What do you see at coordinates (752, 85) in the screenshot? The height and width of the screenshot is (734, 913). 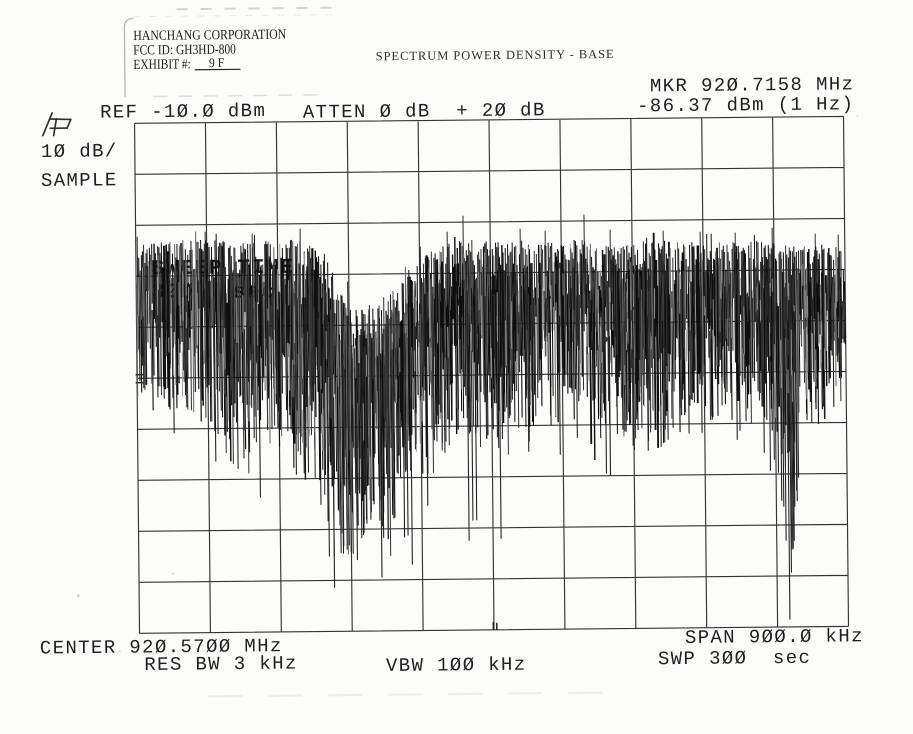 I see `svg-text: MKR 92Ø.7158 MHz` at bounding box center [752, 85].